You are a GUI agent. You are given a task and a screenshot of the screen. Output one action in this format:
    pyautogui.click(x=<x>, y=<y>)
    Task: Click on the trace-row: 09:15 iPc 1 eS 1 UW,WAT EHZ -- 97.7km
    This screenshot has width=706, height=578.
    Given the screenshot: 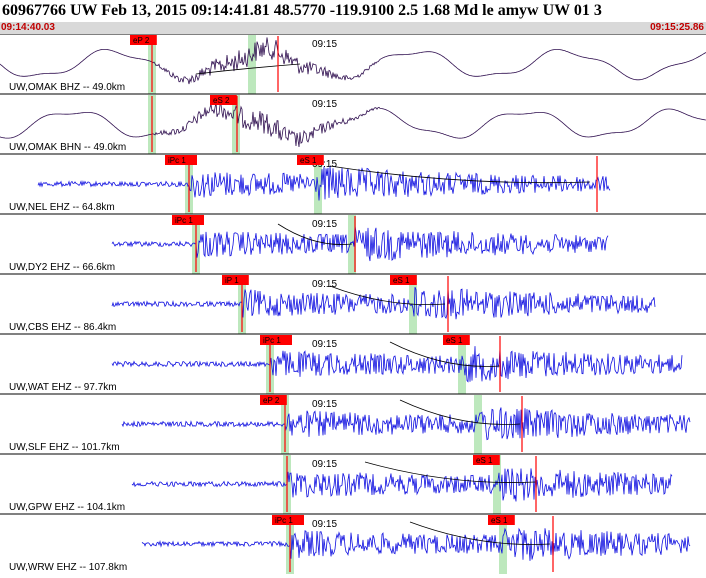 What is the action you would take?
    pyautogui.click(x=353, y=363)
    